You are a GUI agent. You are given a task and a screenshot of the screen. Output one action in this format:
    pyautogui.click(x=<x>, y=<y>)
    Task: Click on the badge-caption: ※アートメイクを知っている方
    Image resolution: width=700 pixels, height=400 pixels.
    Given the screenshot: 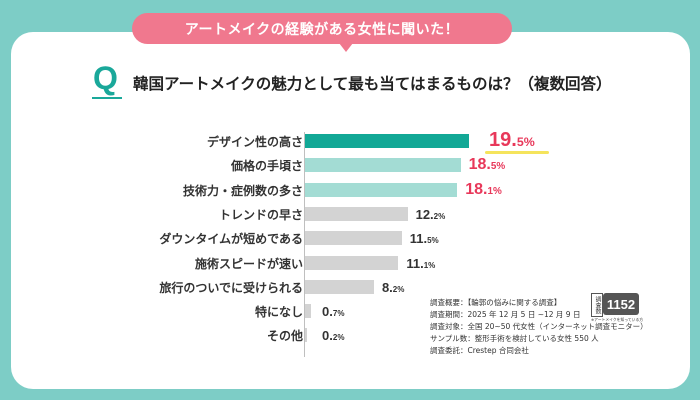 What is the action you would take?
    pyautogui.click(x=617, y=319)
    